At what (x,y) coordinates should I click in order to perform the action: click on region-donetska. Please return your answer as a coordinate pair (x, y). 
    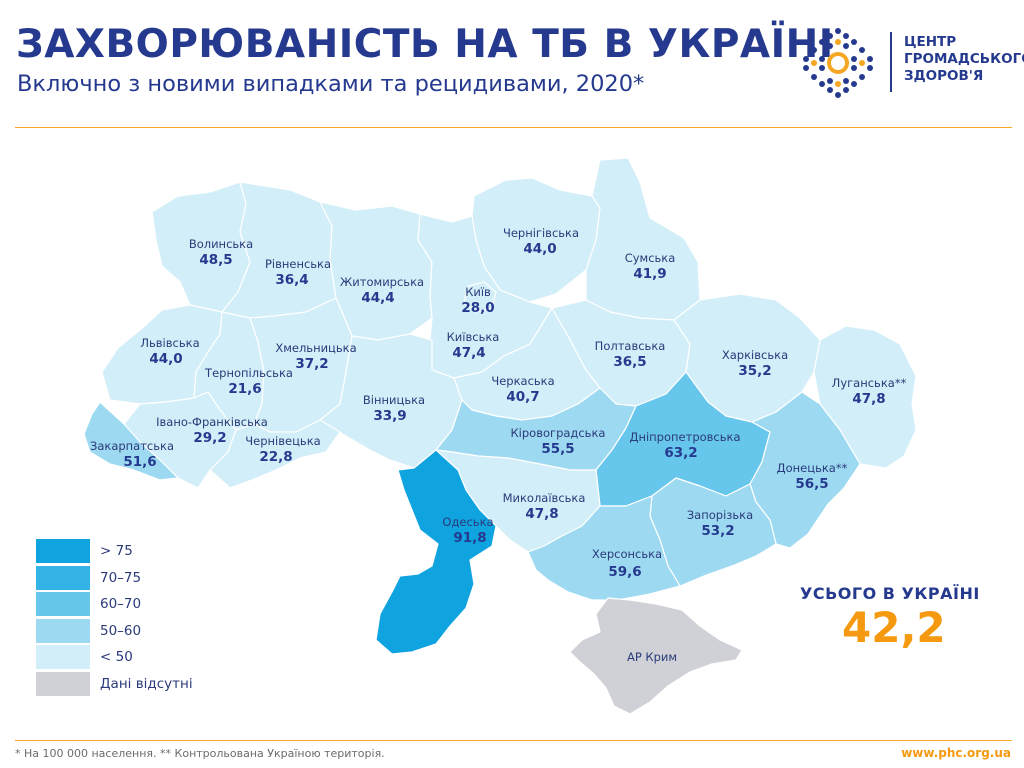
    Looking at the image, I should click on (805, 470).